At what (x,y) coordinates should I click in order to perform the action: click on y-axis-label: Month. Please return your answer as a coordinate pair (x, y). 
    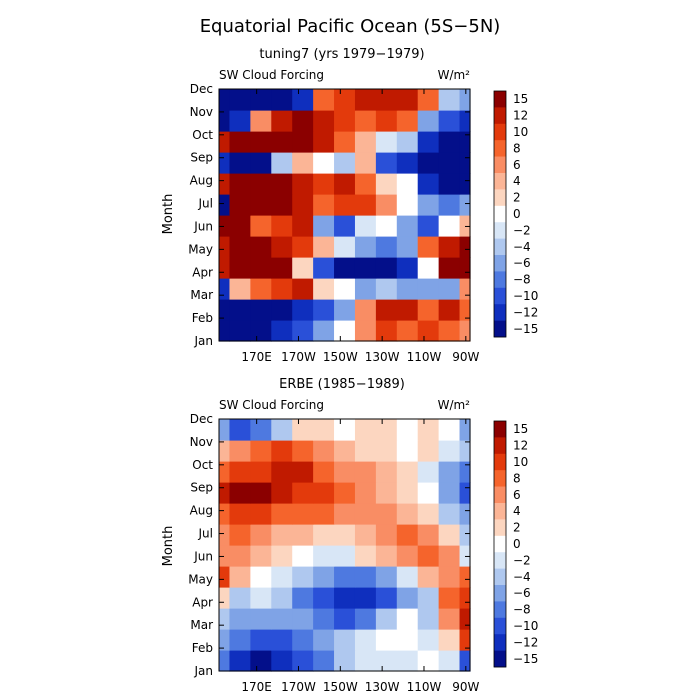
    Looking at the image, I should click on (168, 546).